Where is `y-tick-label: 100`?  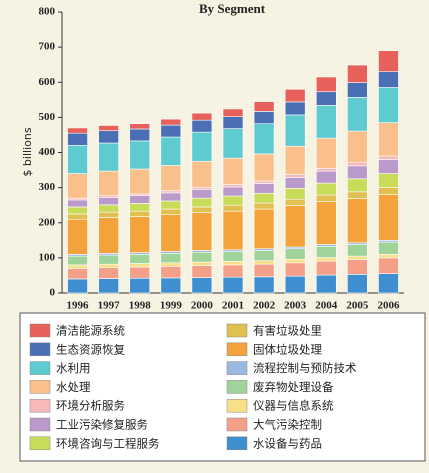
y-tick-label: 100 is located at coordinates (47, 257).